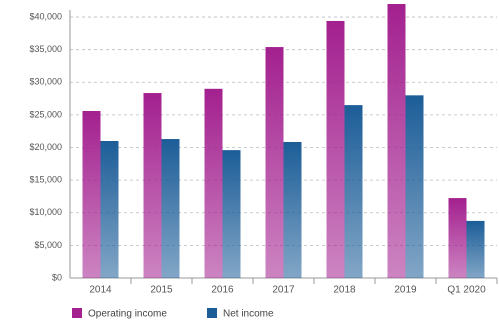 The image size is (499, 320). What do you see at coordinates (45, 49) in the screenshot?
I see `y-tick-label: $35,000` at bounding box center [45, 49].